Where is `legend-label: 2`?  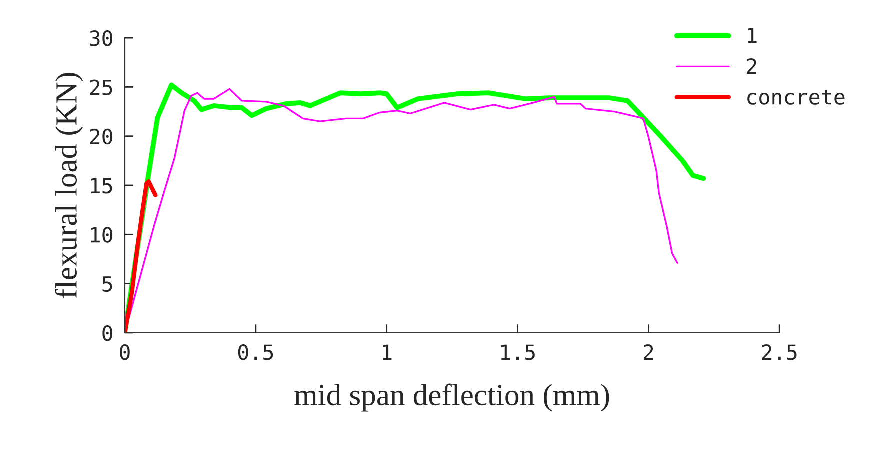
legend-label: 2 is located at coordinates (751, 66).